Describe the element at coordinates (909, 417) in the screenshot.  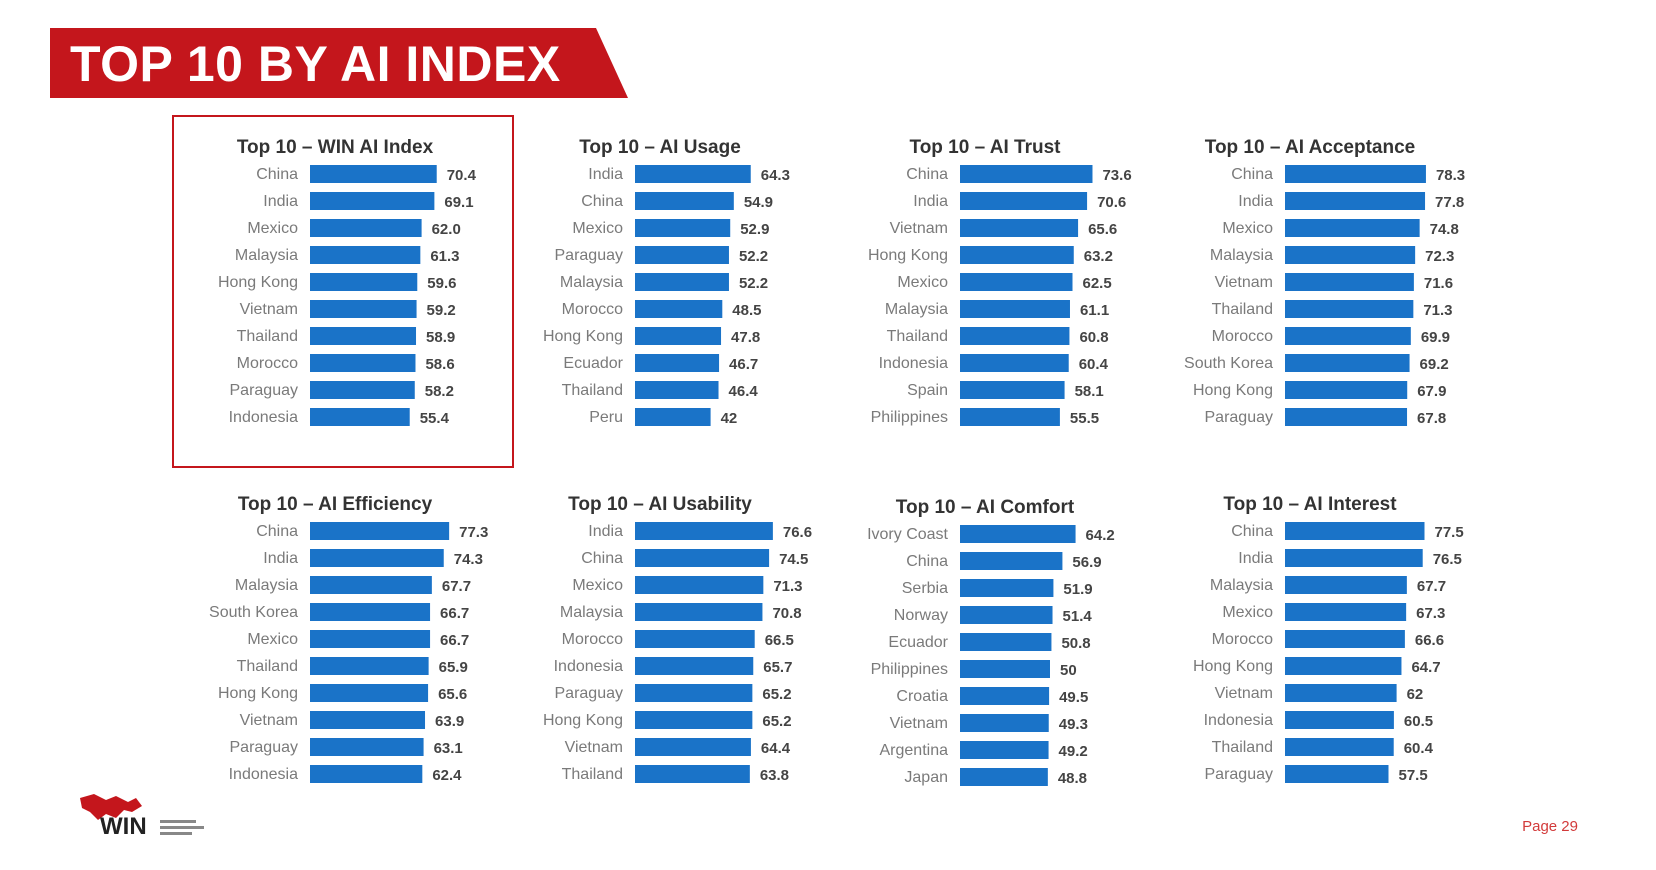
I see `country-label: Philippines` at that location.